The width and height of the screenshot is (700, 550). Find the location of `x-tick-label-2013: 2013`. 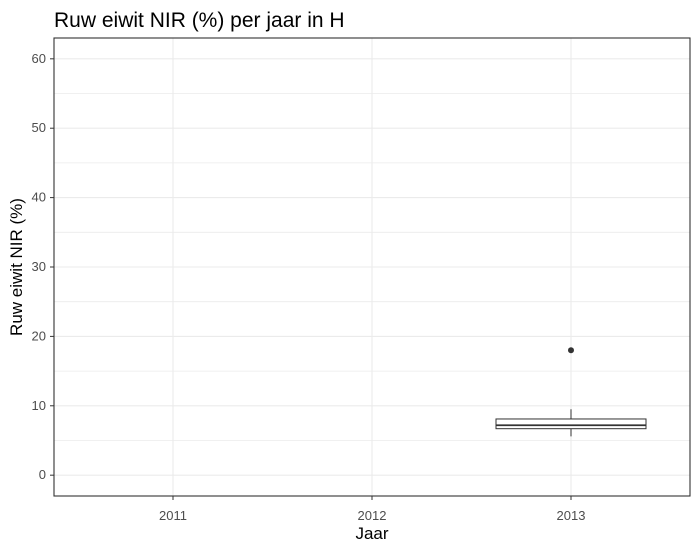

x-tick-label-2013: 2013 is located at coordinates (571, 515).